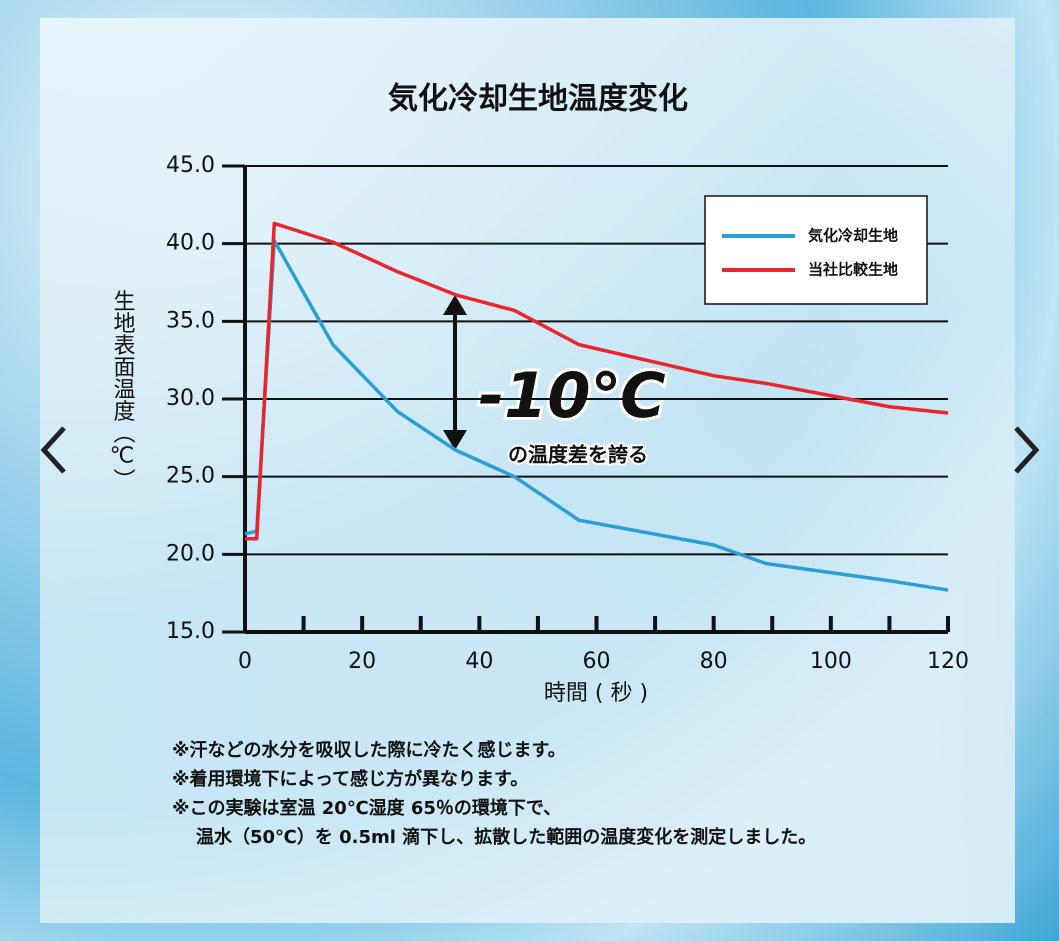 This screenshot has width=1059, height=941. I want to click on y-tick-label: 45.0, so click(190, 165).